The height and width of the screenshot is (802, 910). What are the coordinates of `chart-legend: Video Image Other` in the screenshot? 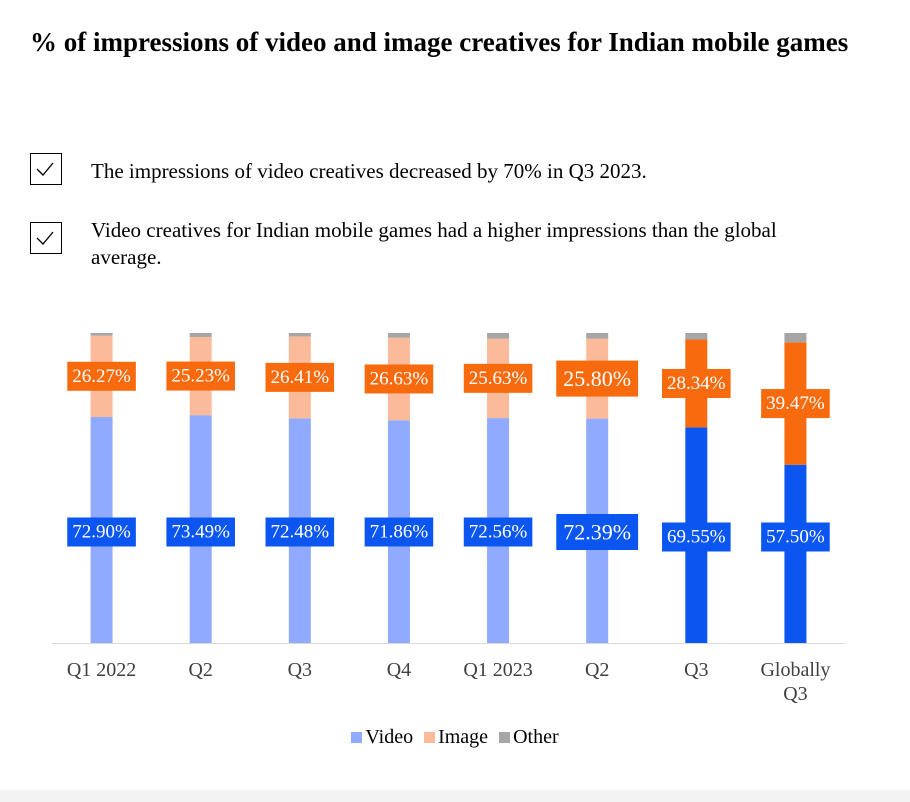 It's located at (455, 737).